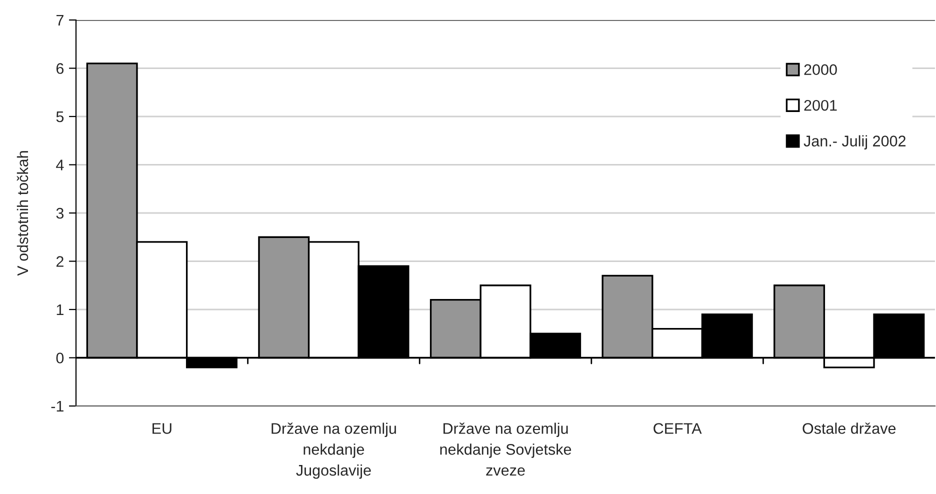 The image size is (936, 494). What do you see at coordinates (334, 450) in the screenshot?
I see `x-tick-label: Države na ozemlju nekdanje Jugoslavije` at bounding box center [334, 450].